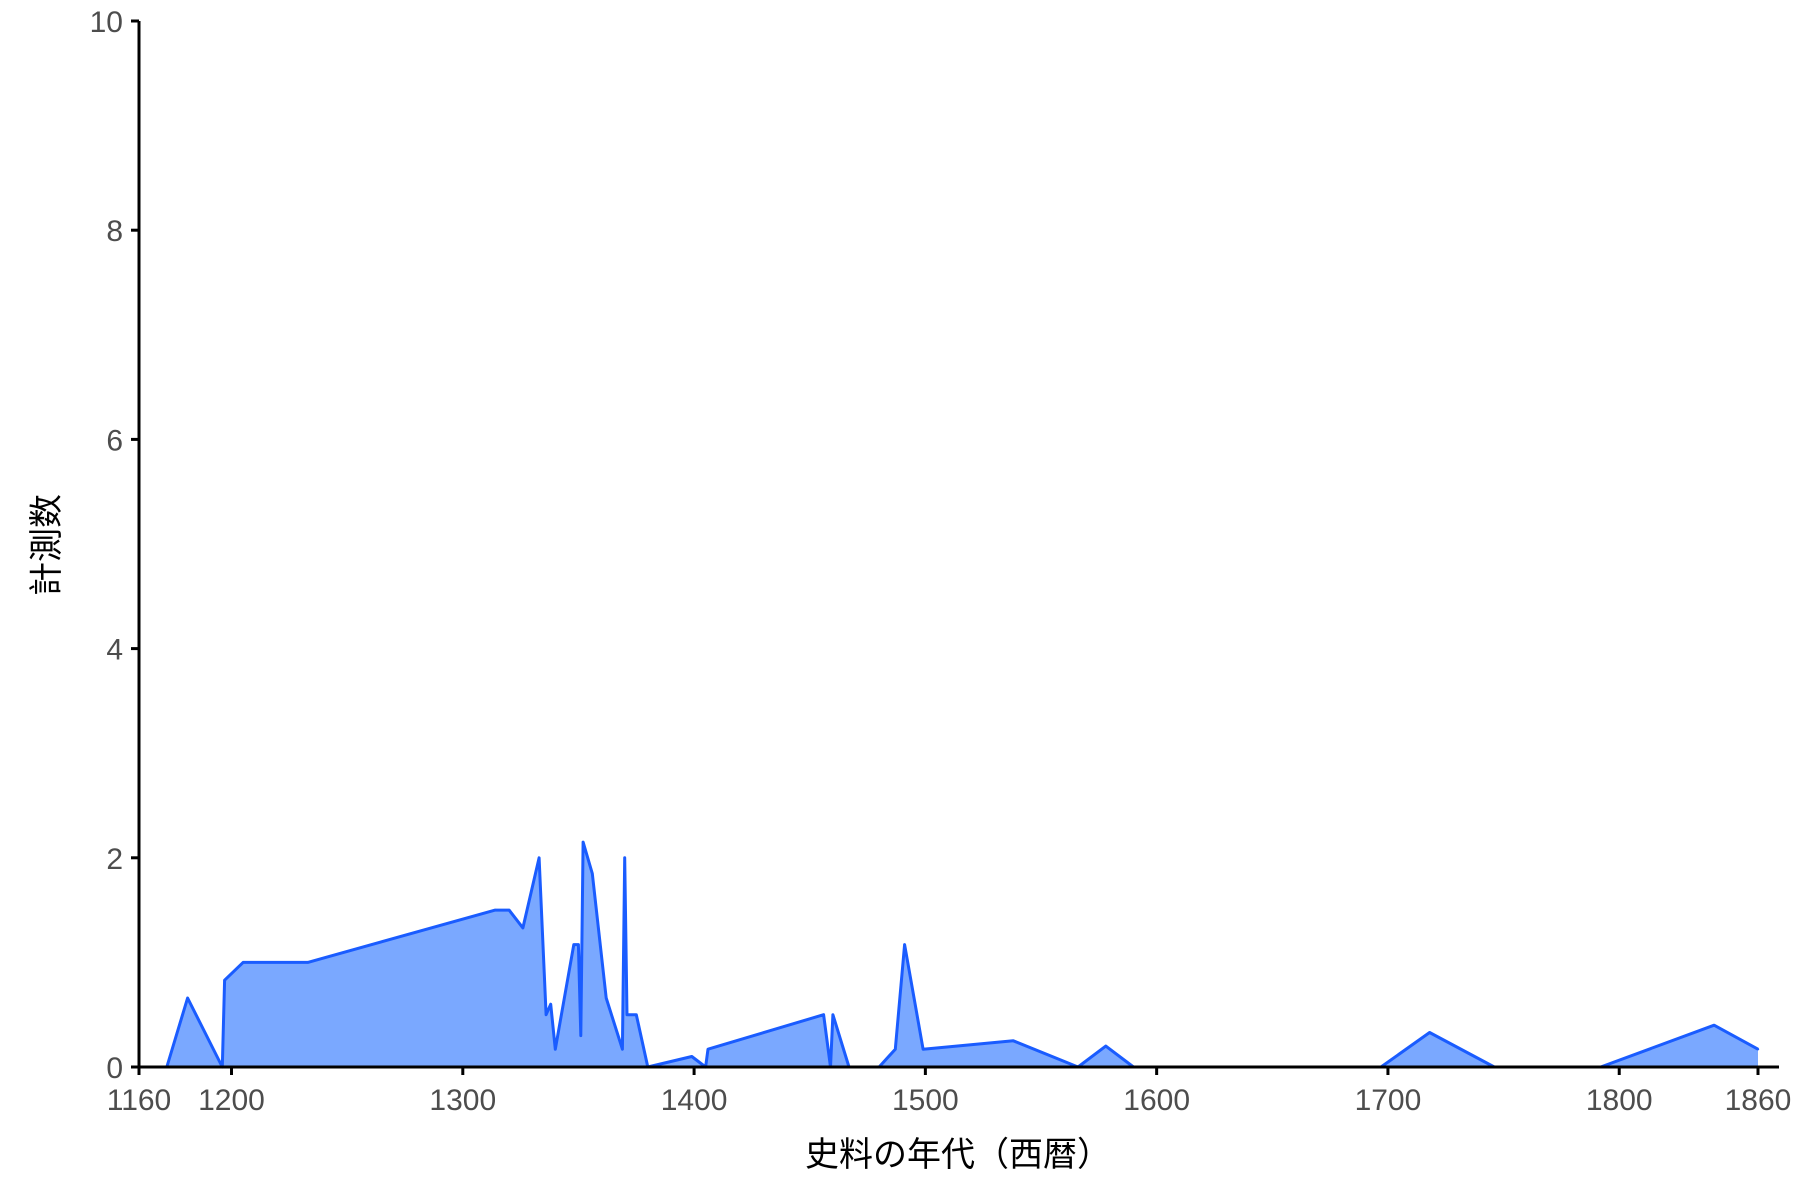 The width and height of the screenshot is (1800, 1200). I want to click on x-tick-label: 1400, so click(694, 1100).